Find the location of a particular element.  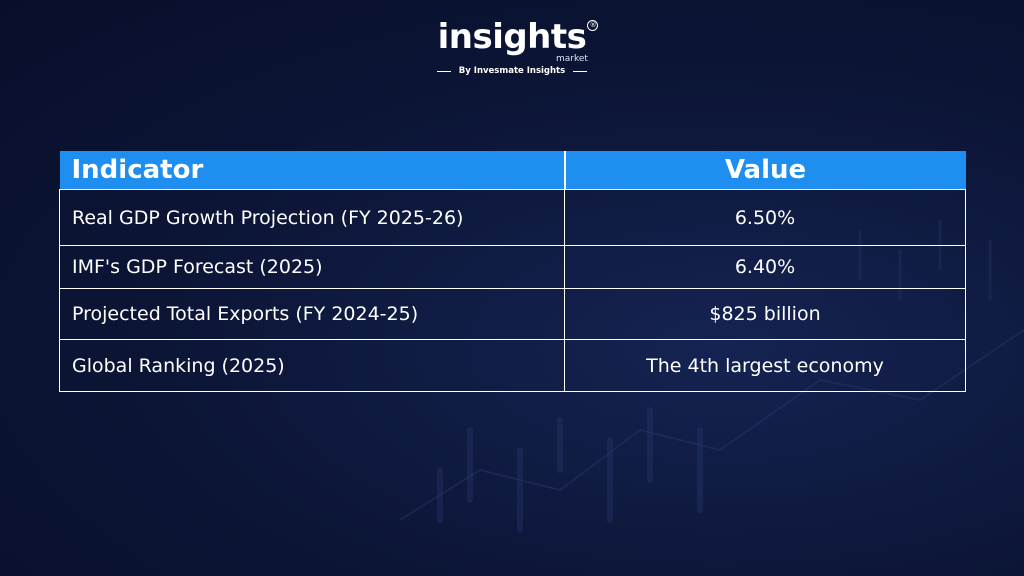

byline-right-rule is located at coordinates (580, 71).